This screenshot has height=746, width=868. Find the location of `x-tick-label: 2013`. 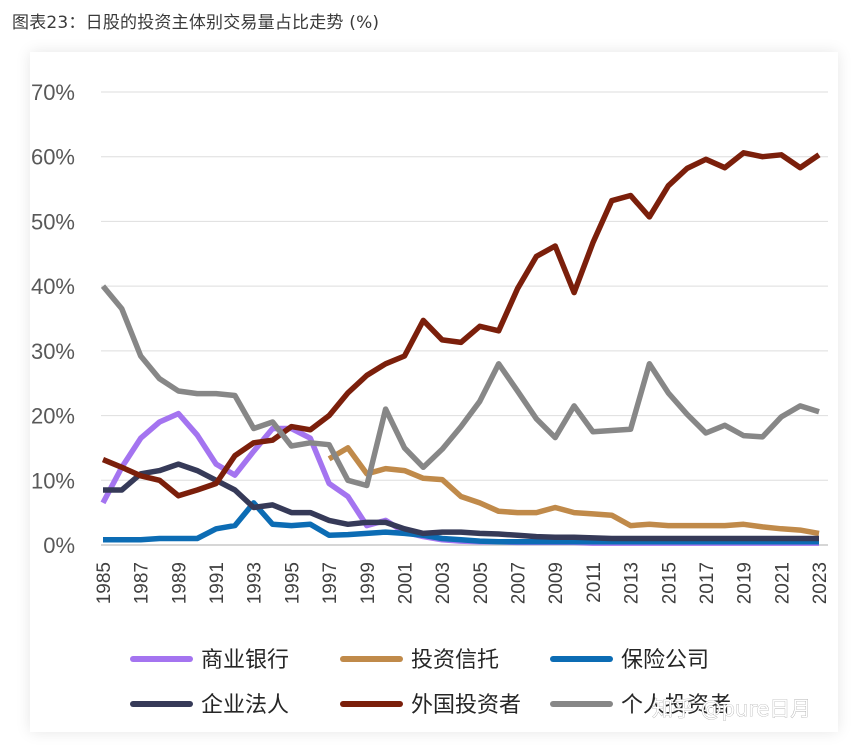

x-tick-label: 2013 is located at coordinates (632, 583).